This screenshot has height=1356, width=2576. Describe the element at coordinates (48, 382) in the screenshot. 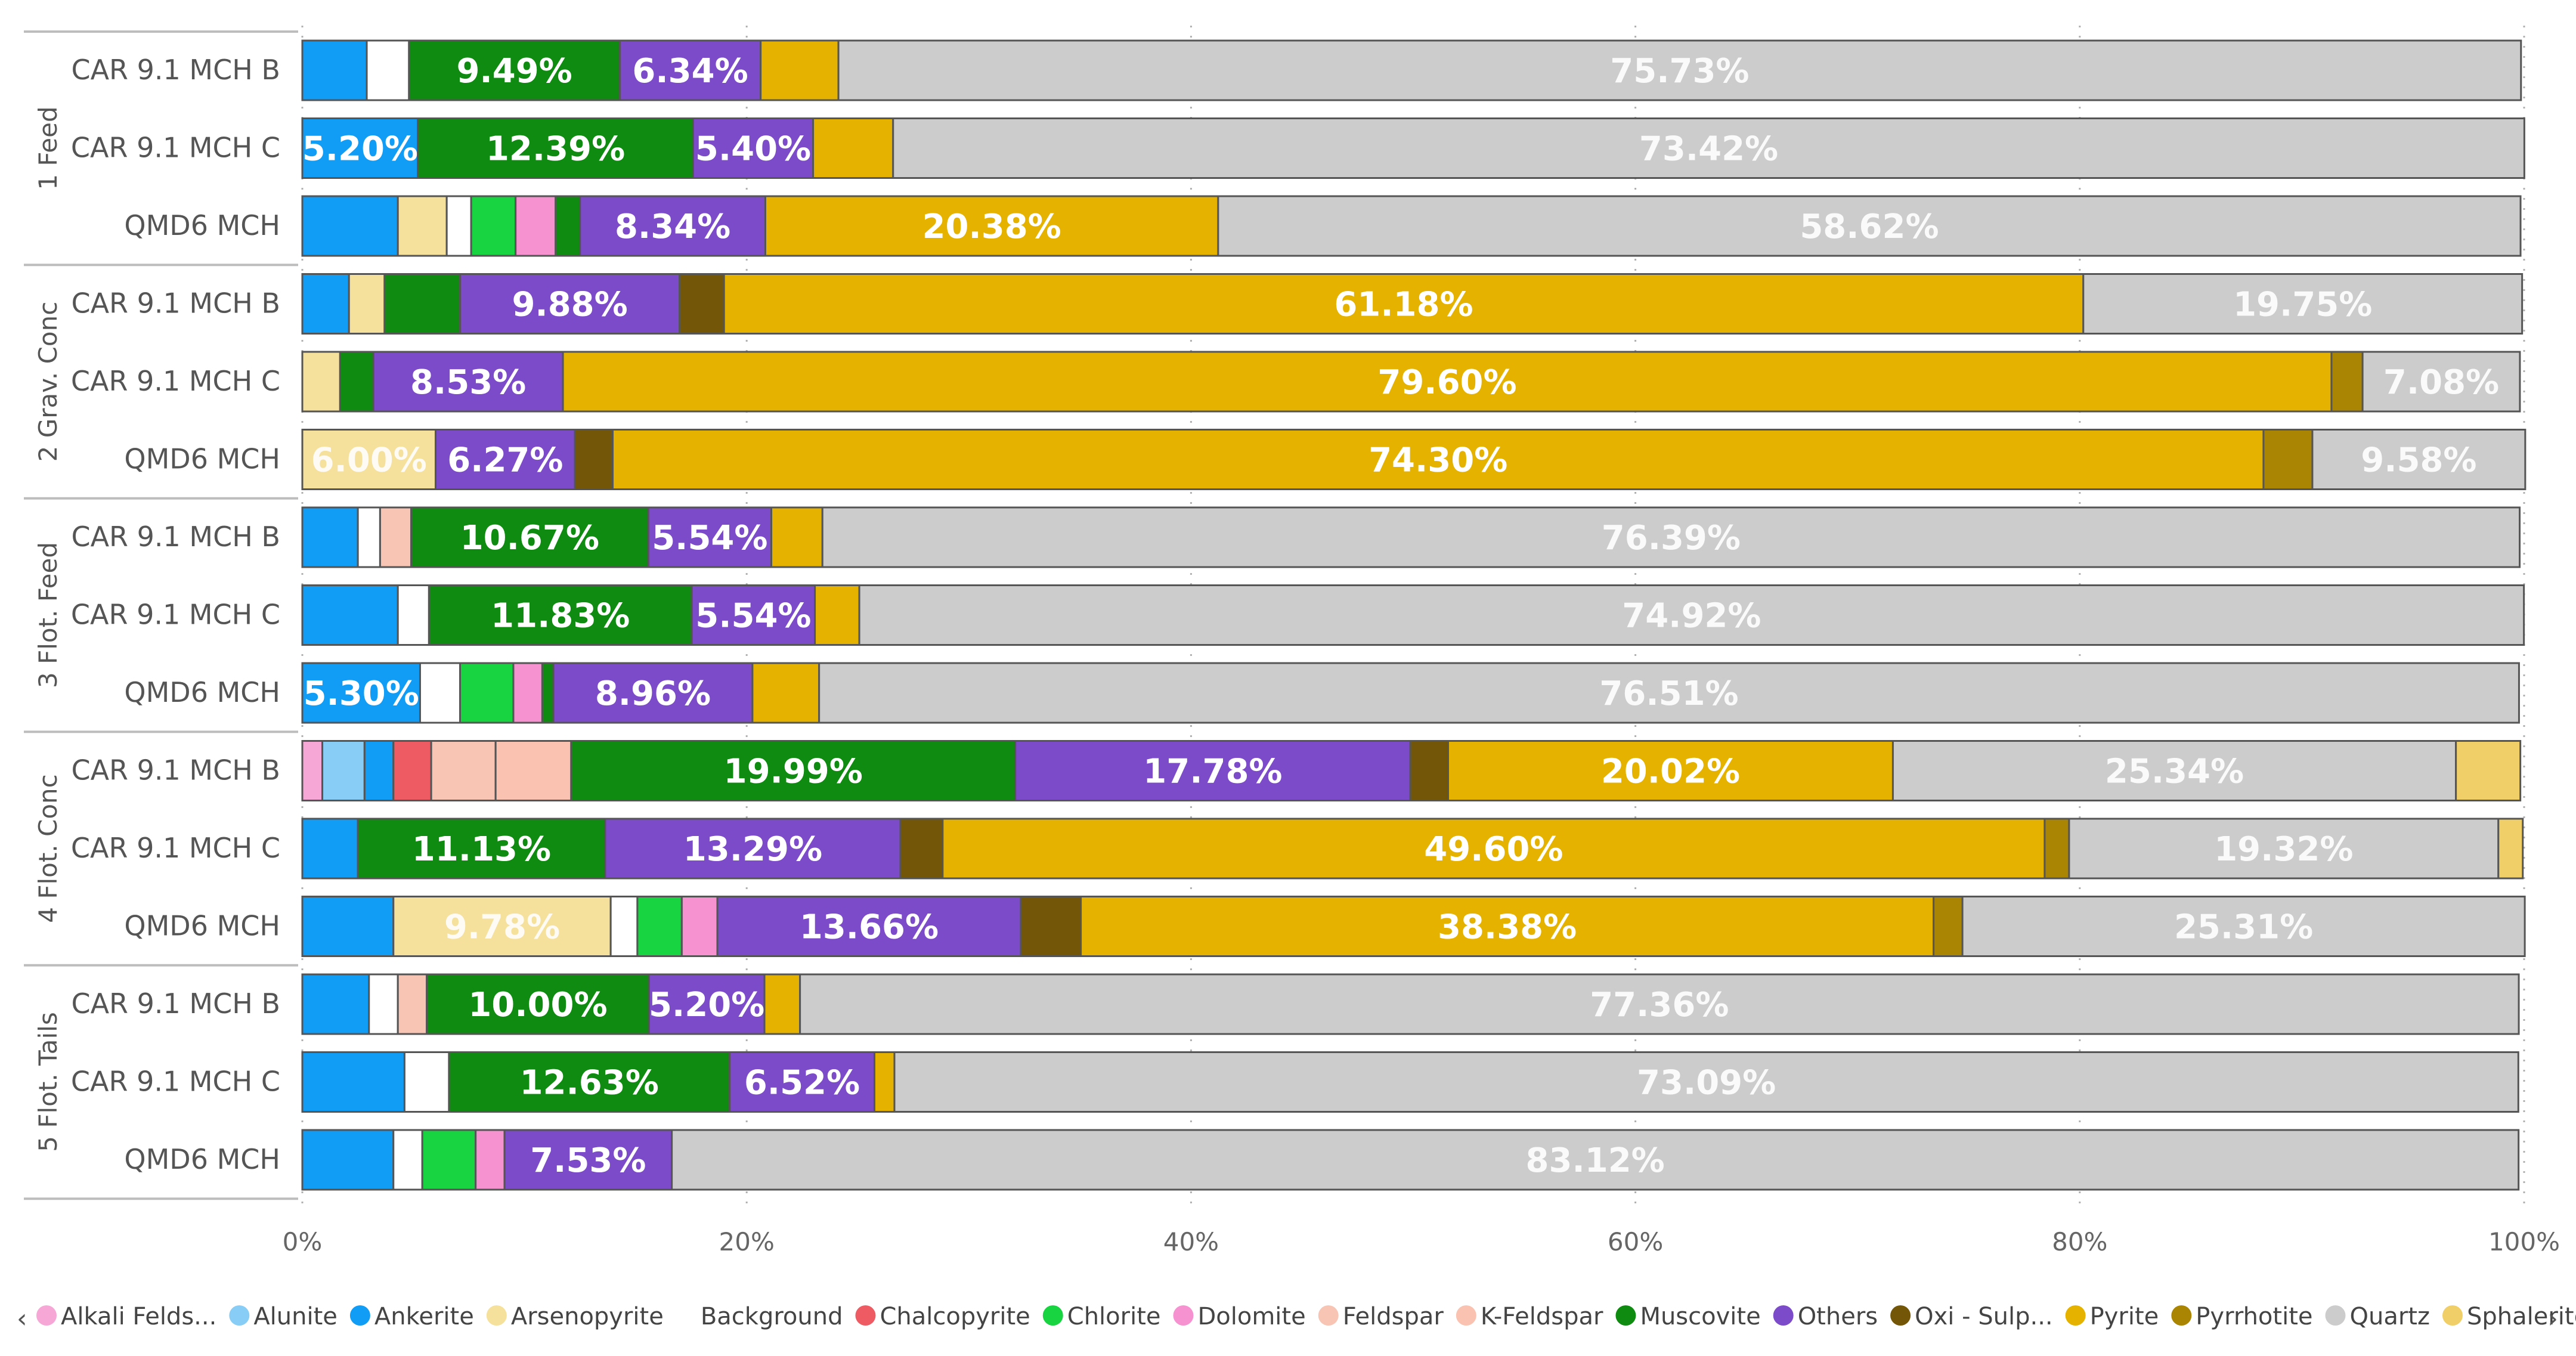

I see `group-label: 2 Grav. Conc` at that location.